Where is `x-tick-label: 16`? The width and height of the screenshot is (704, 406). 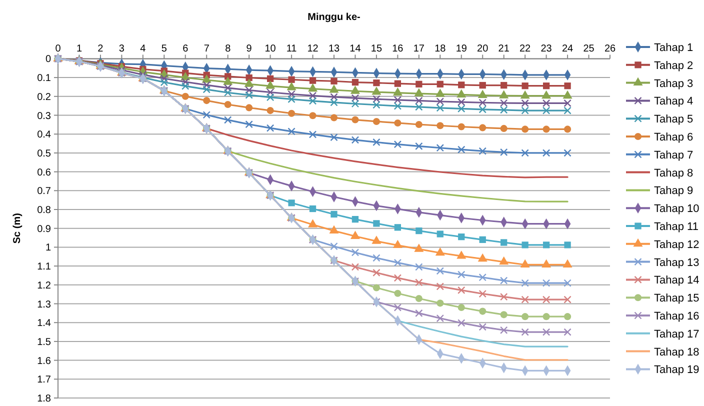 x-tick-label: 16 is located at coordinates (398, 49).